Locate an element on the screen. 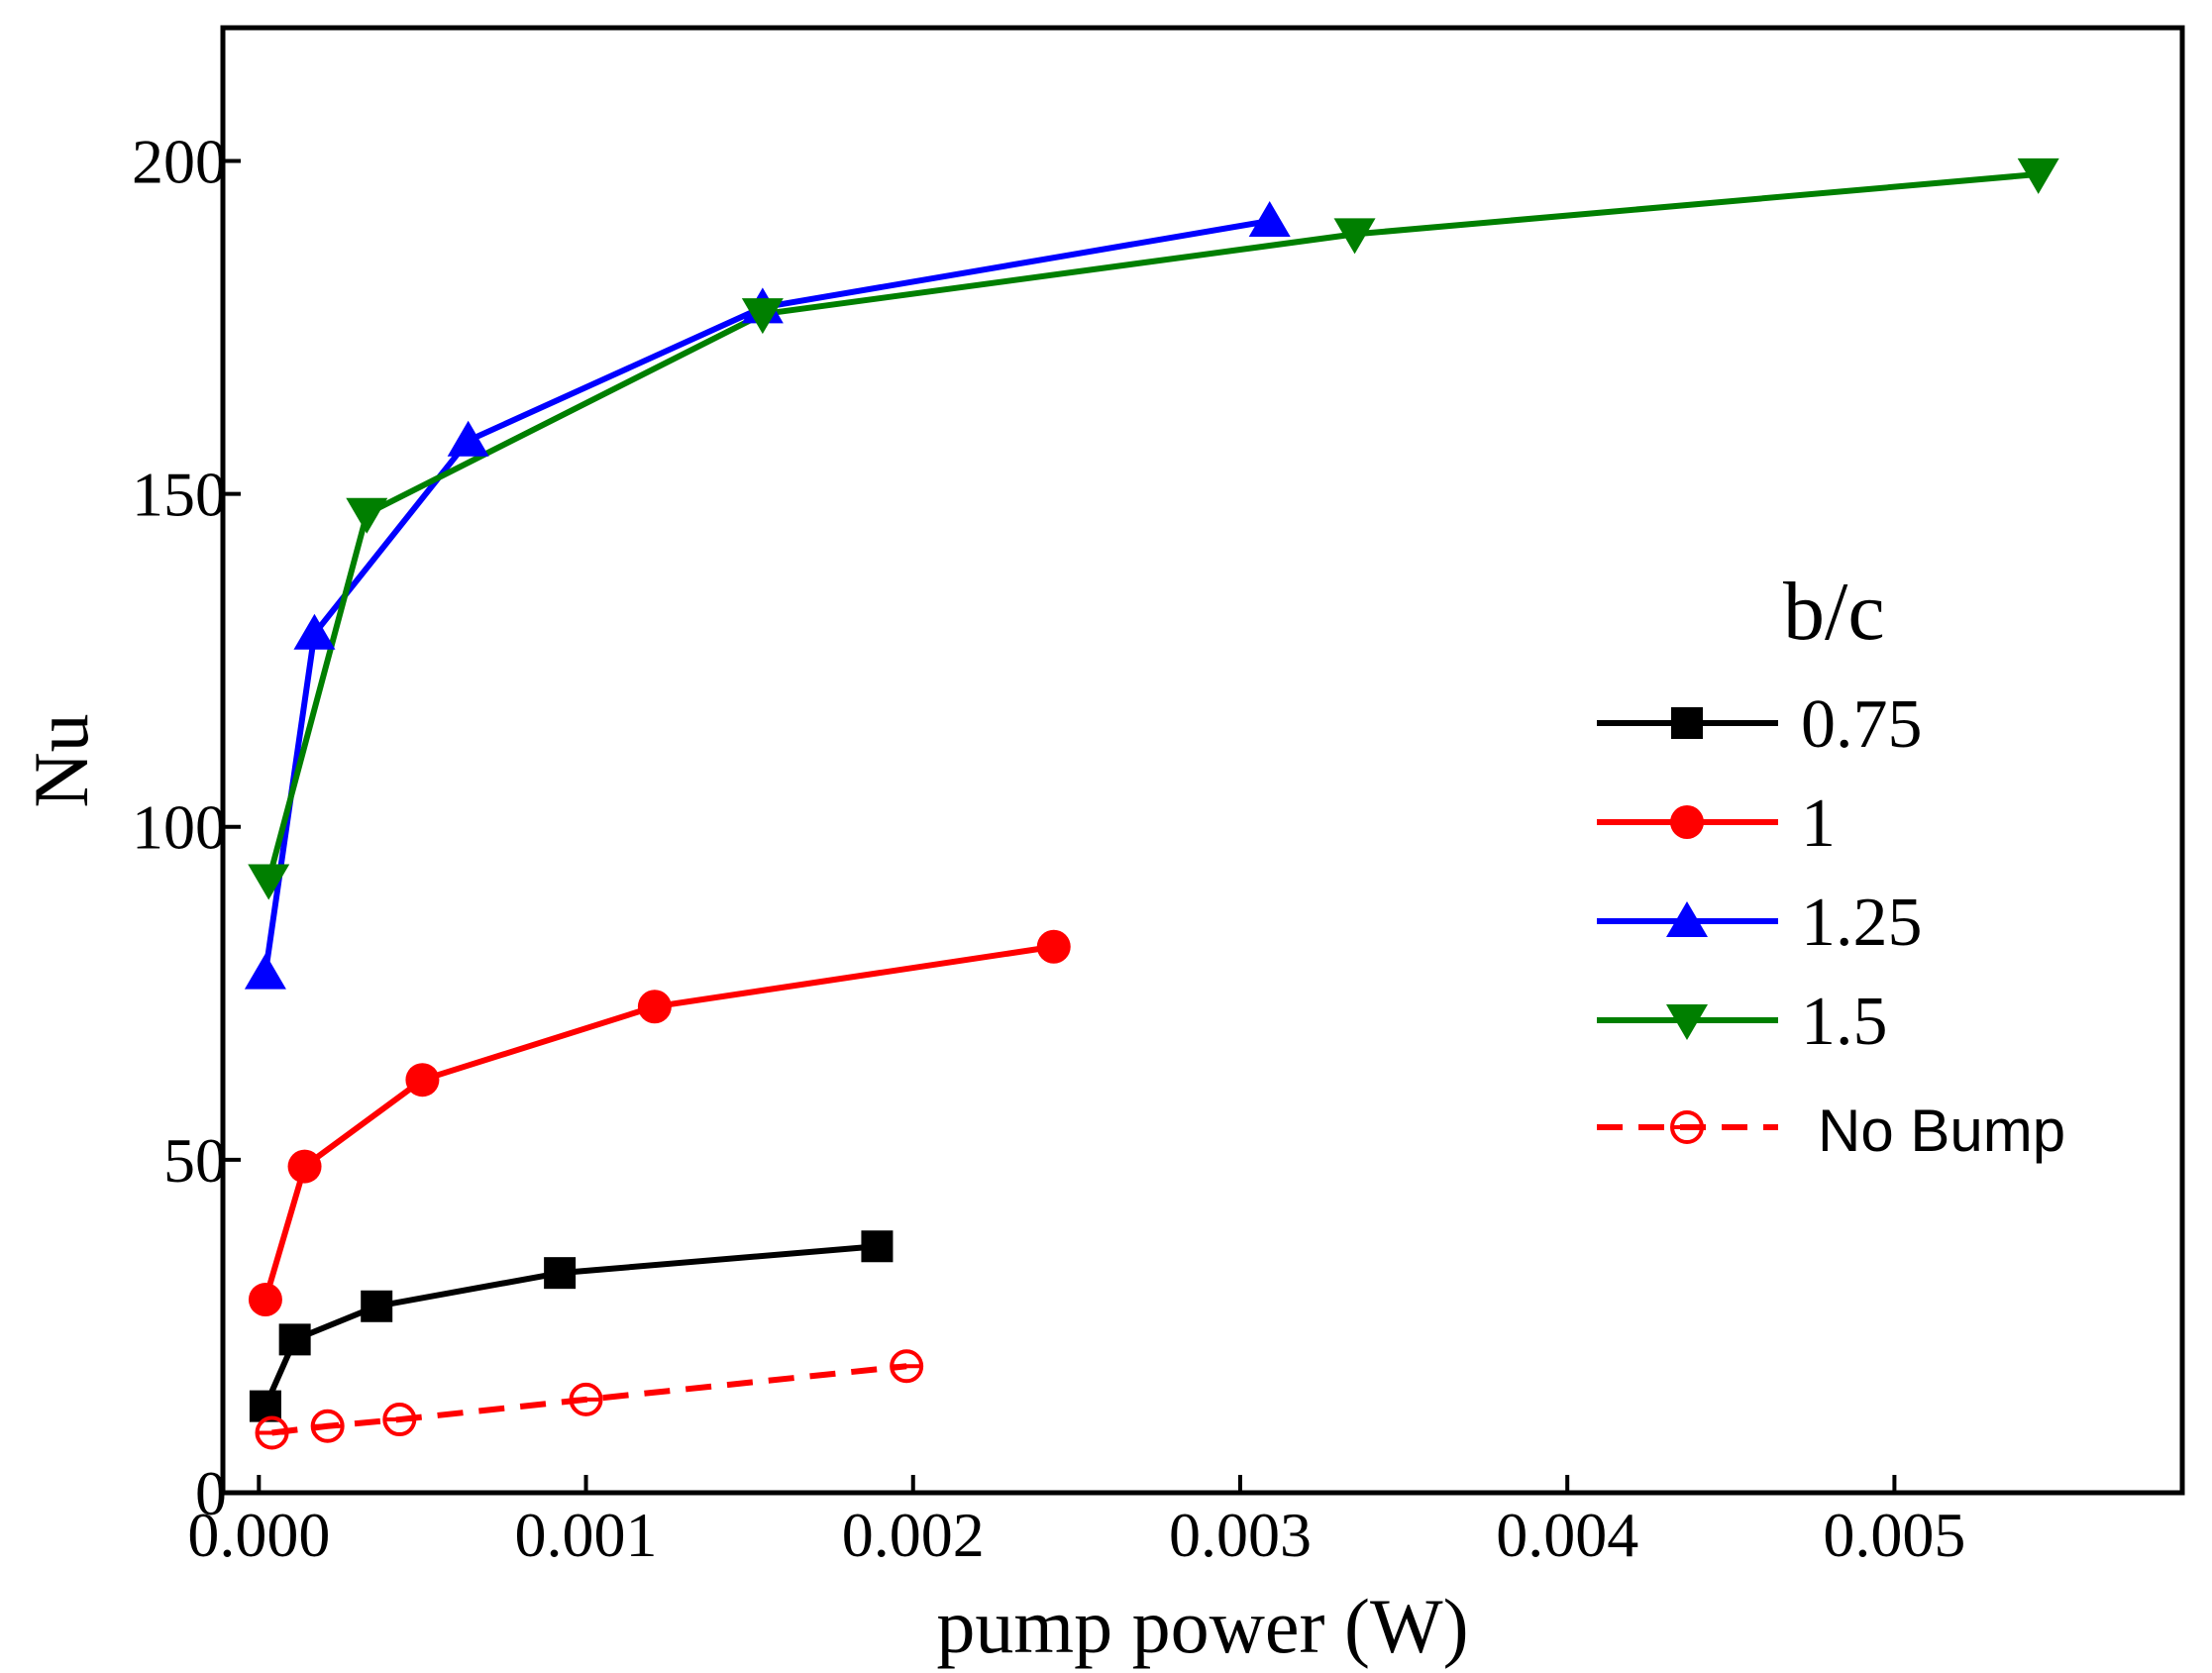 This screenshot has height=1673, width=2212. legend-label-1: 1 is located at coordinates (1818, 823).